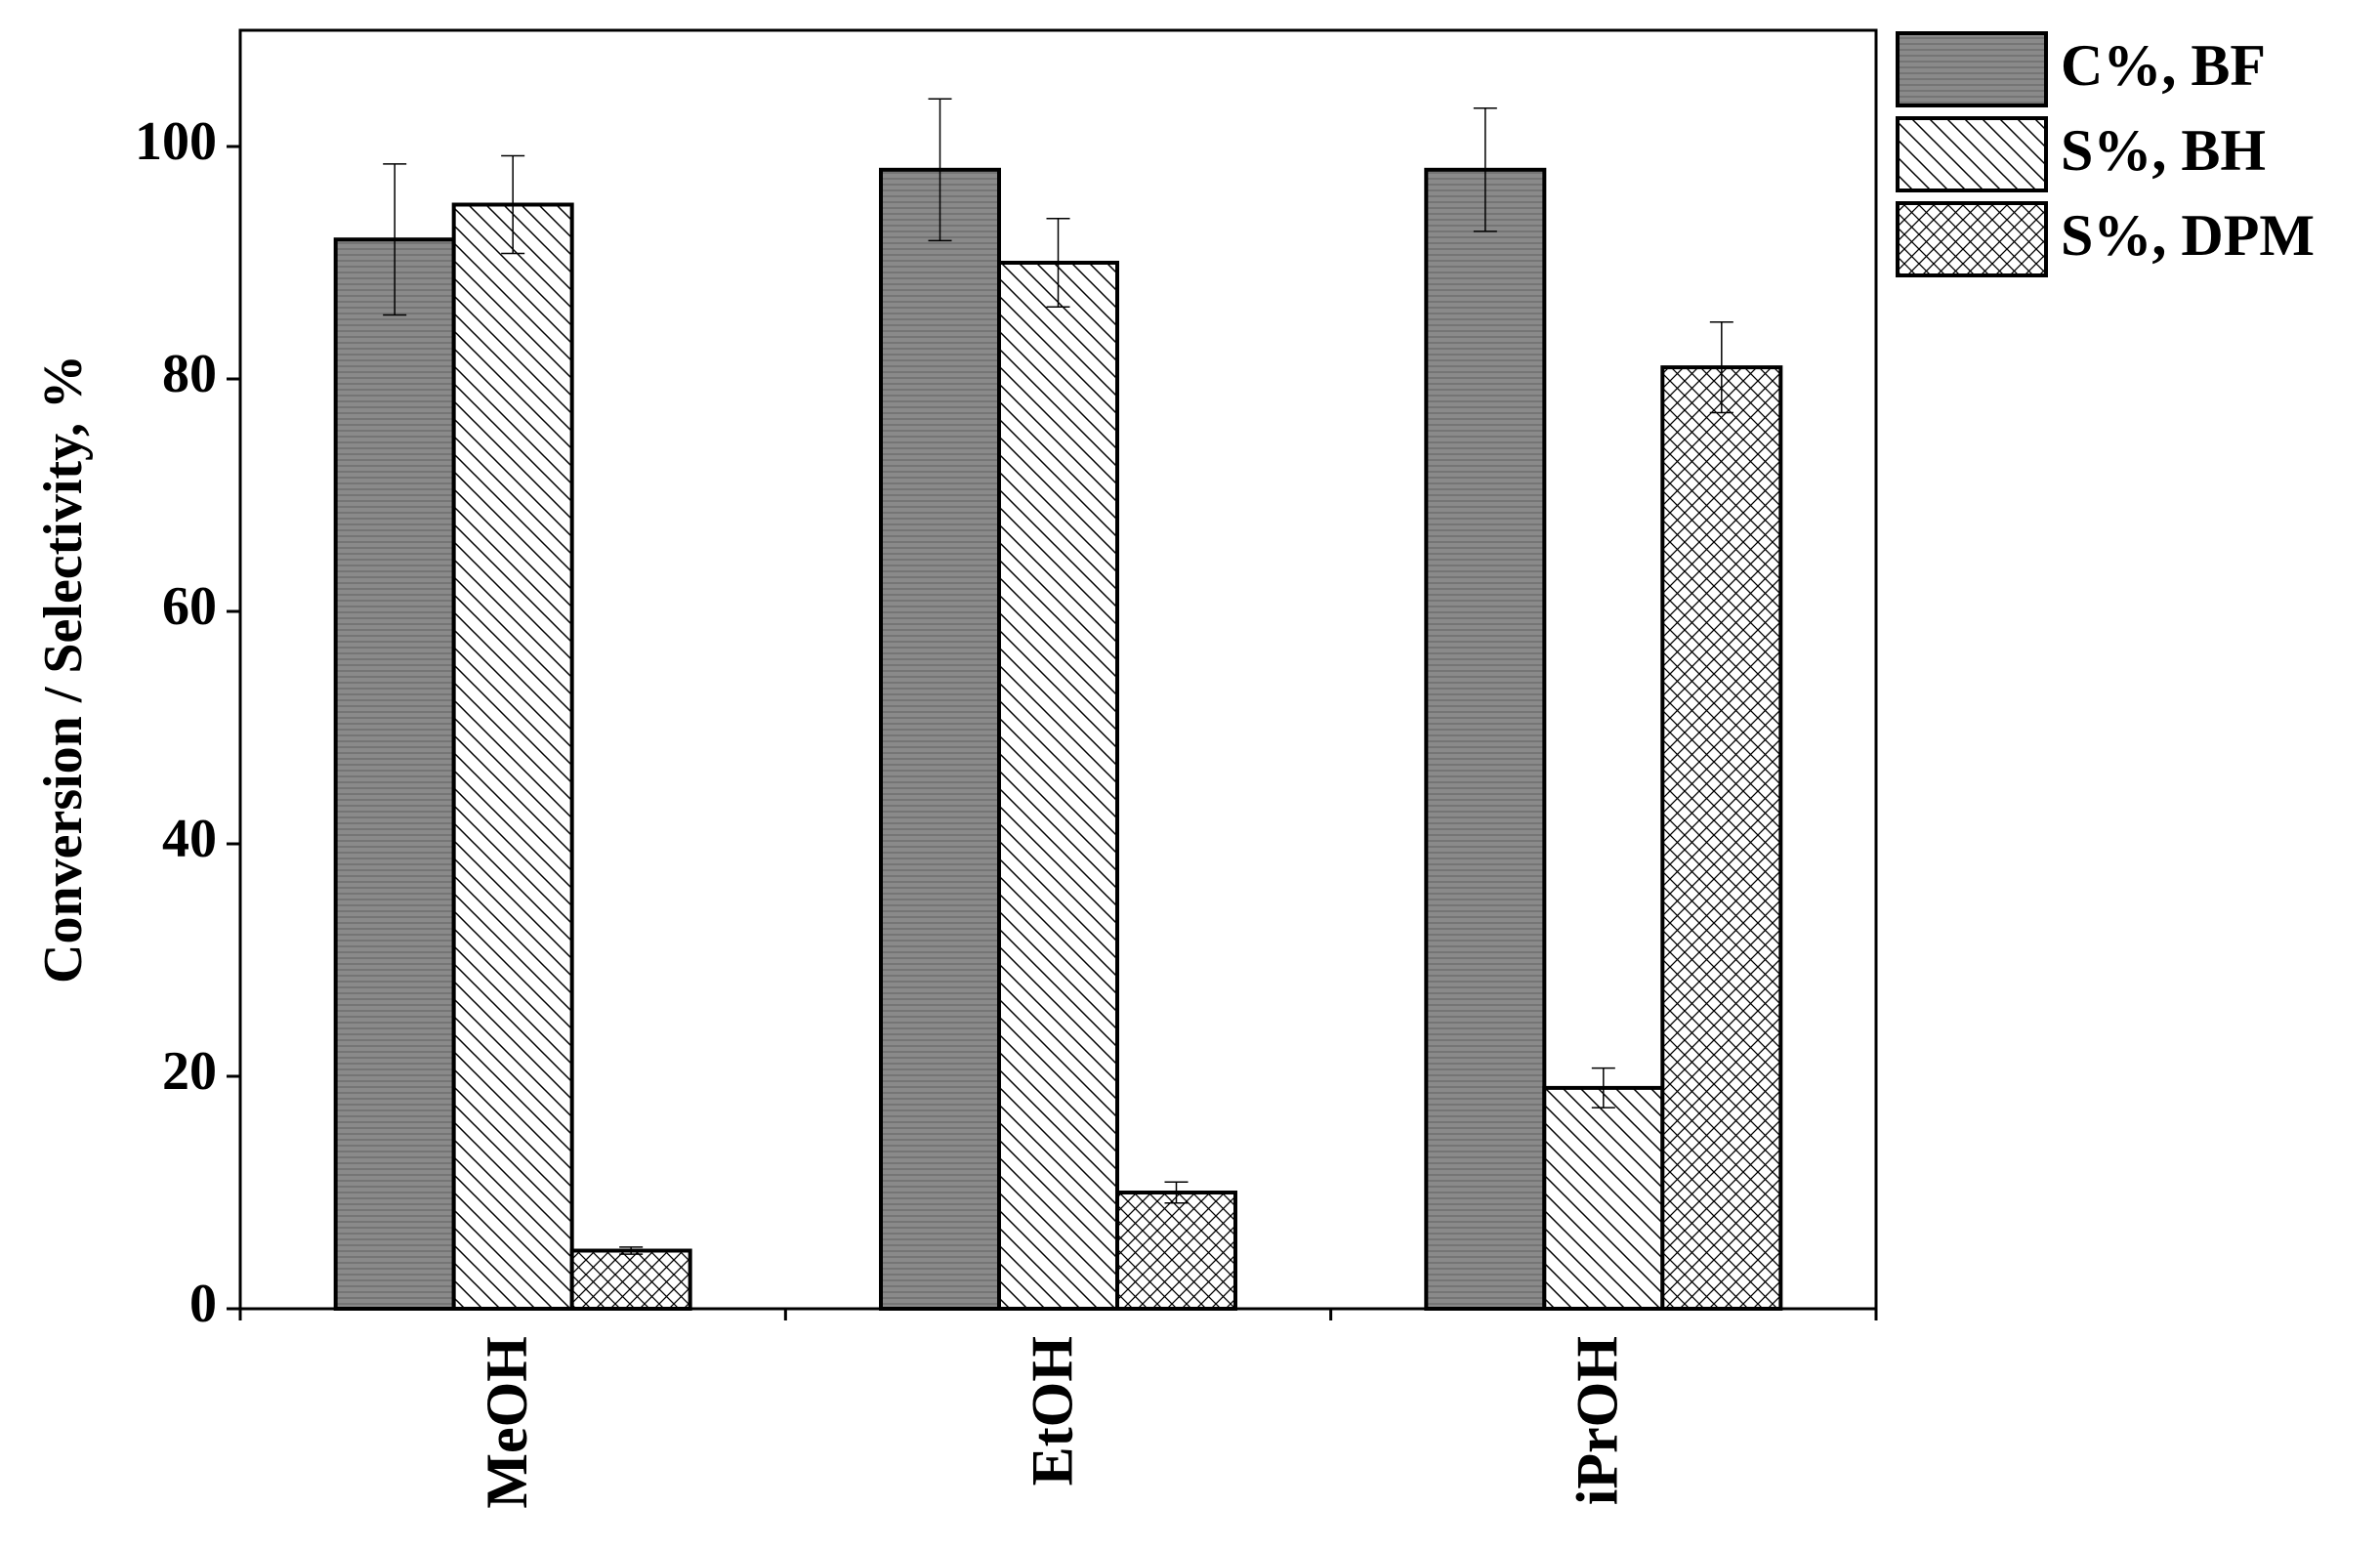  What do you see at coordinates (189, 1071) in the screenshot?
I see `y-tick-label: 20` at bounding box center [189, 1071].